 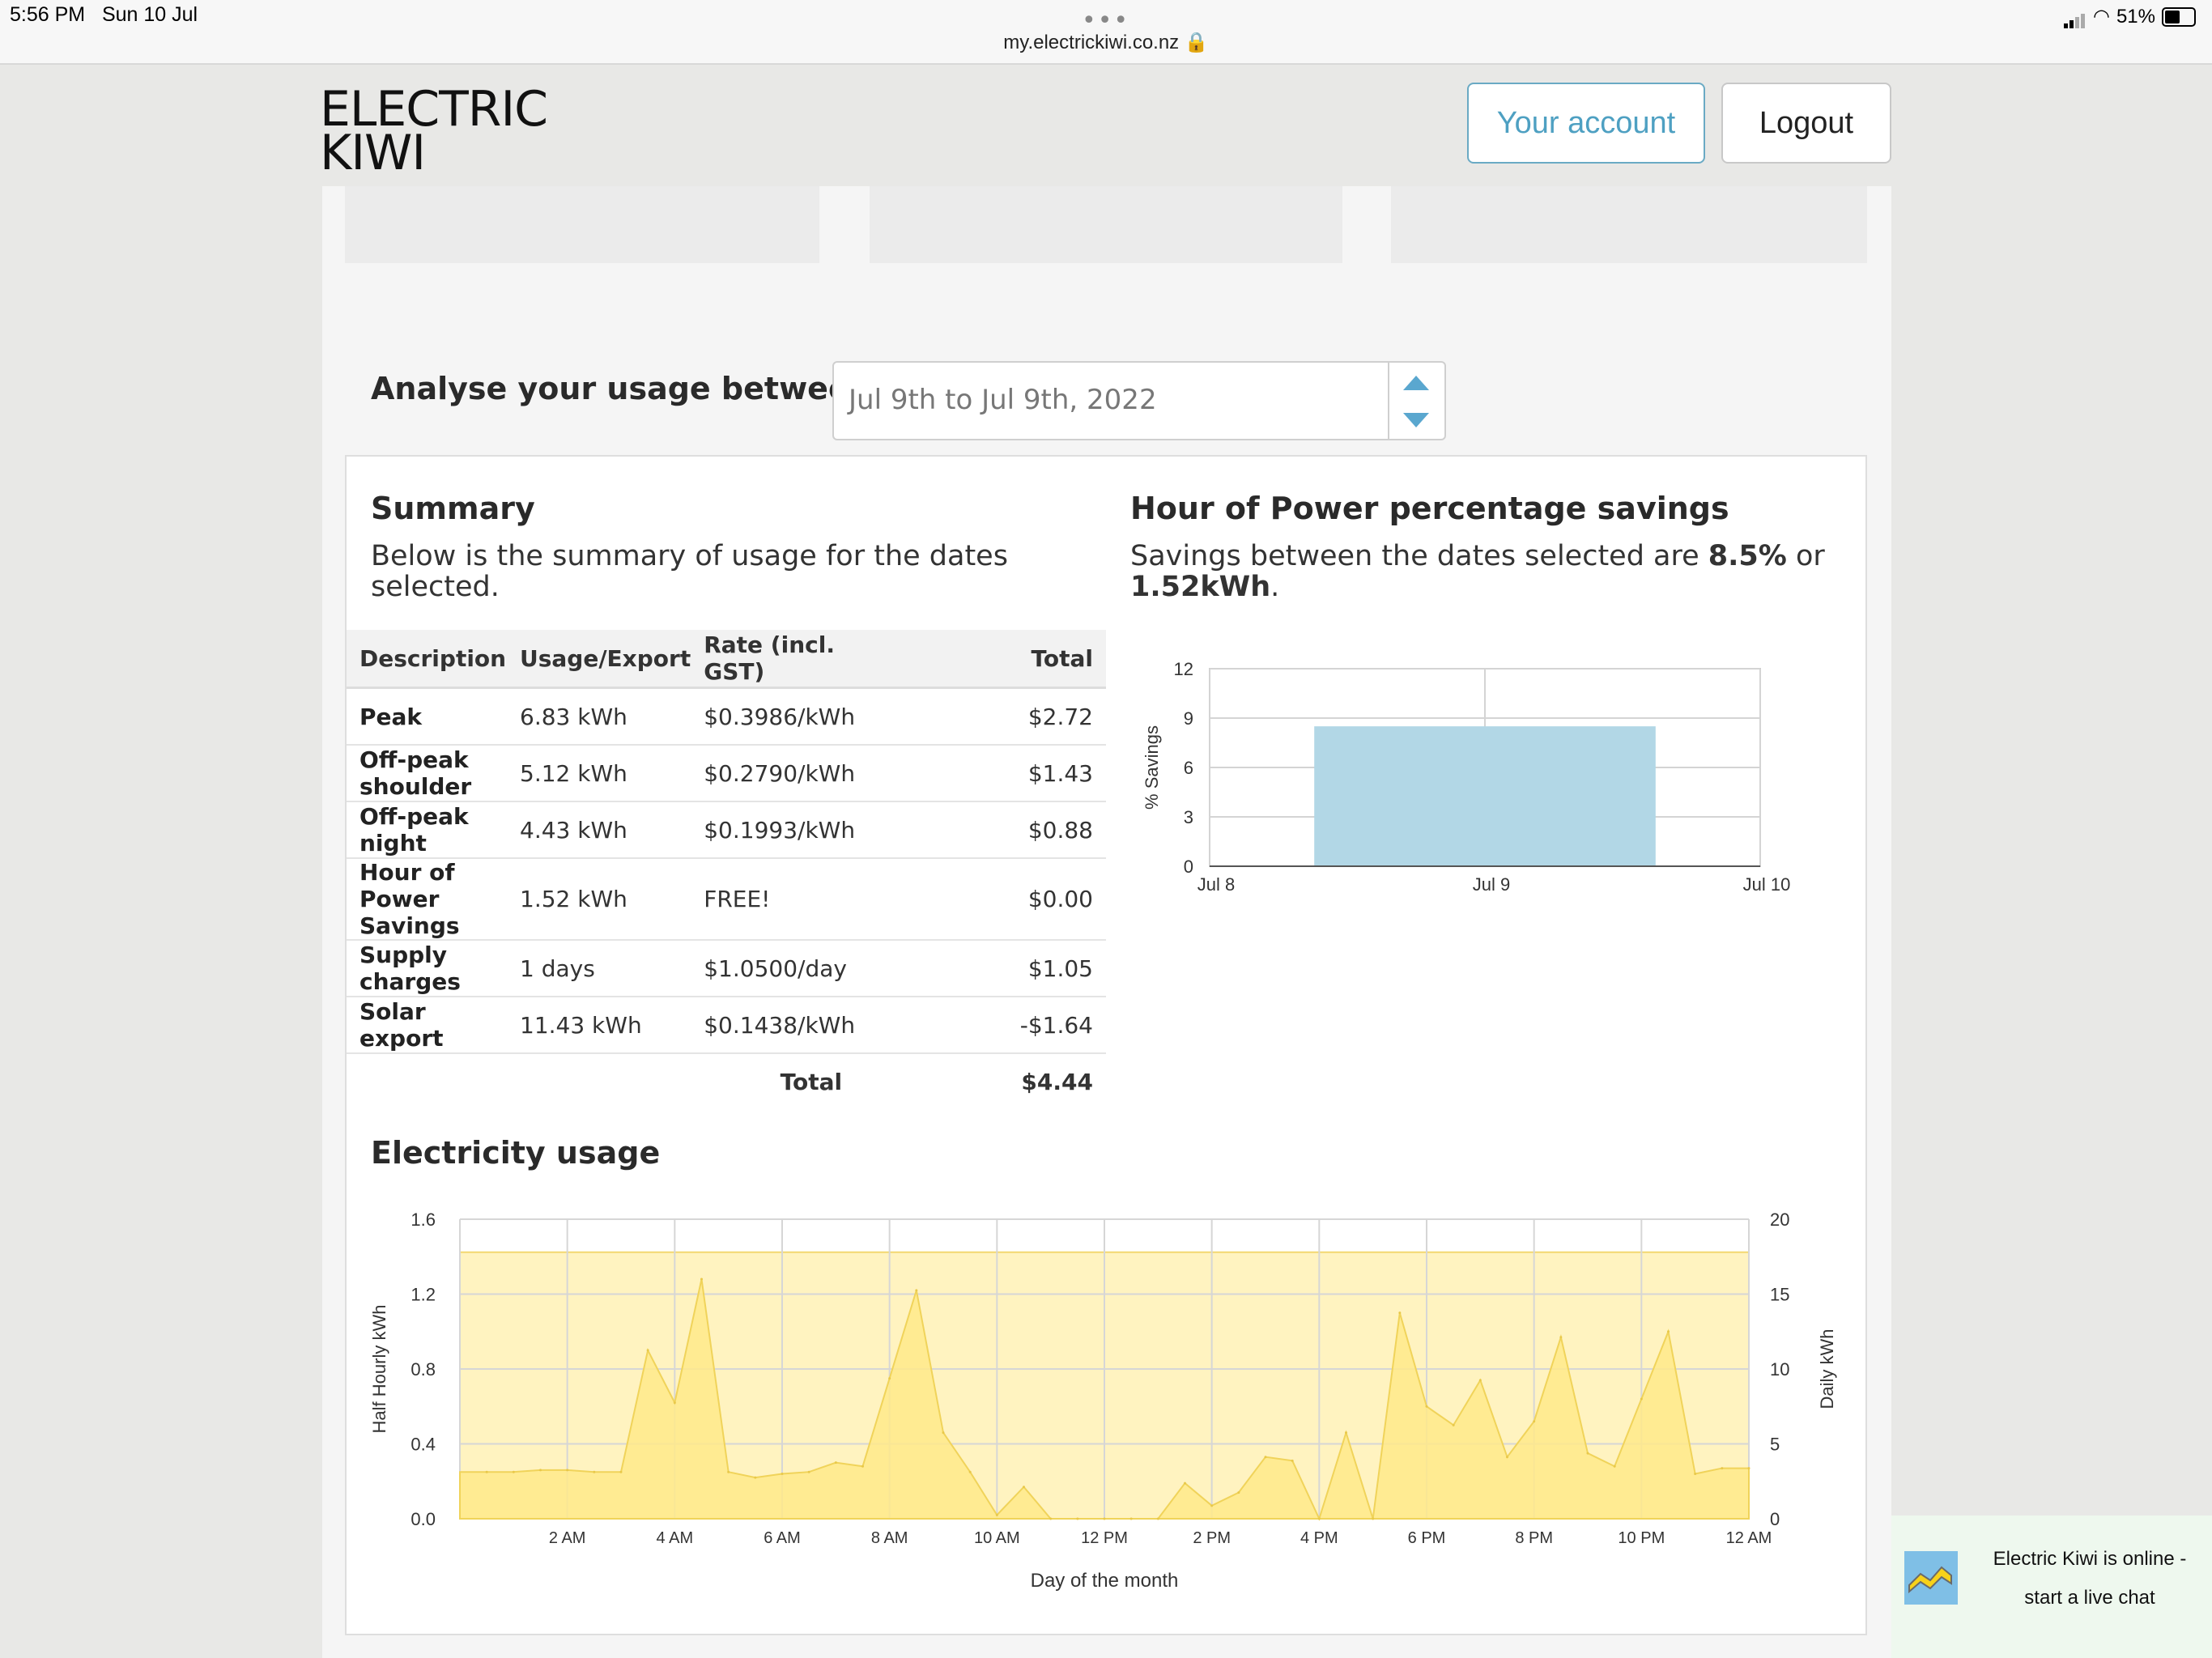 What do you see at coordinates (2076, 17) in the screenshot?
I see `signal-icon` at bounding box center [2076, 17].